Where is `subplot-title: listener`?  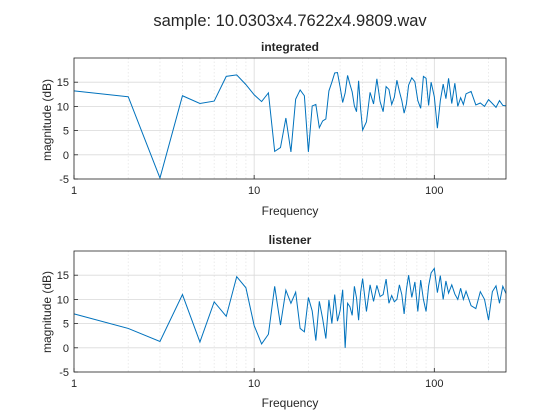
subplot-title: listener is located at coordinates (290, 240).